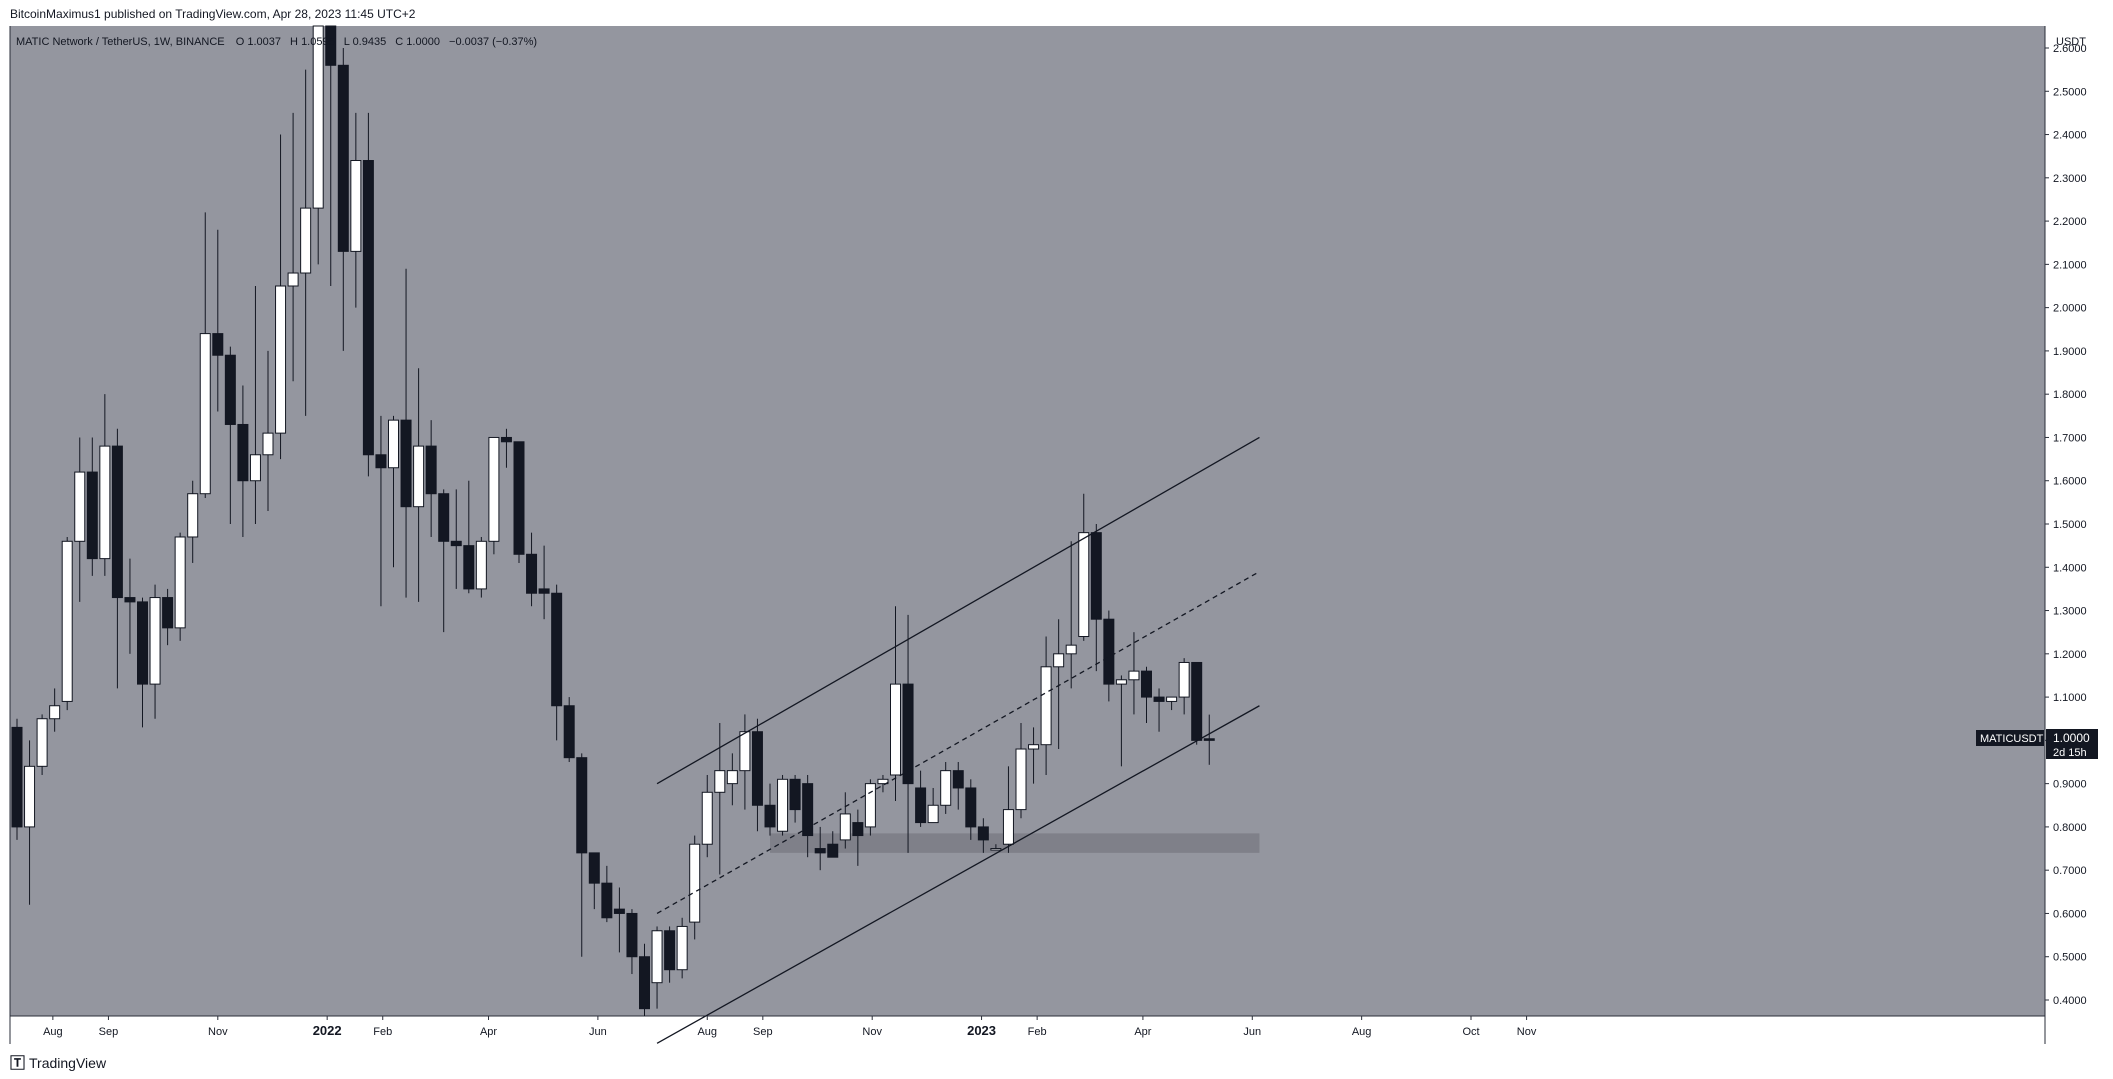 This screenshot has height=1079, width=2113. What do you see at coordinates (264, 42) in the screenshot?
I see `legend-open-value: 1.0037` at bounding box center [264, 42].